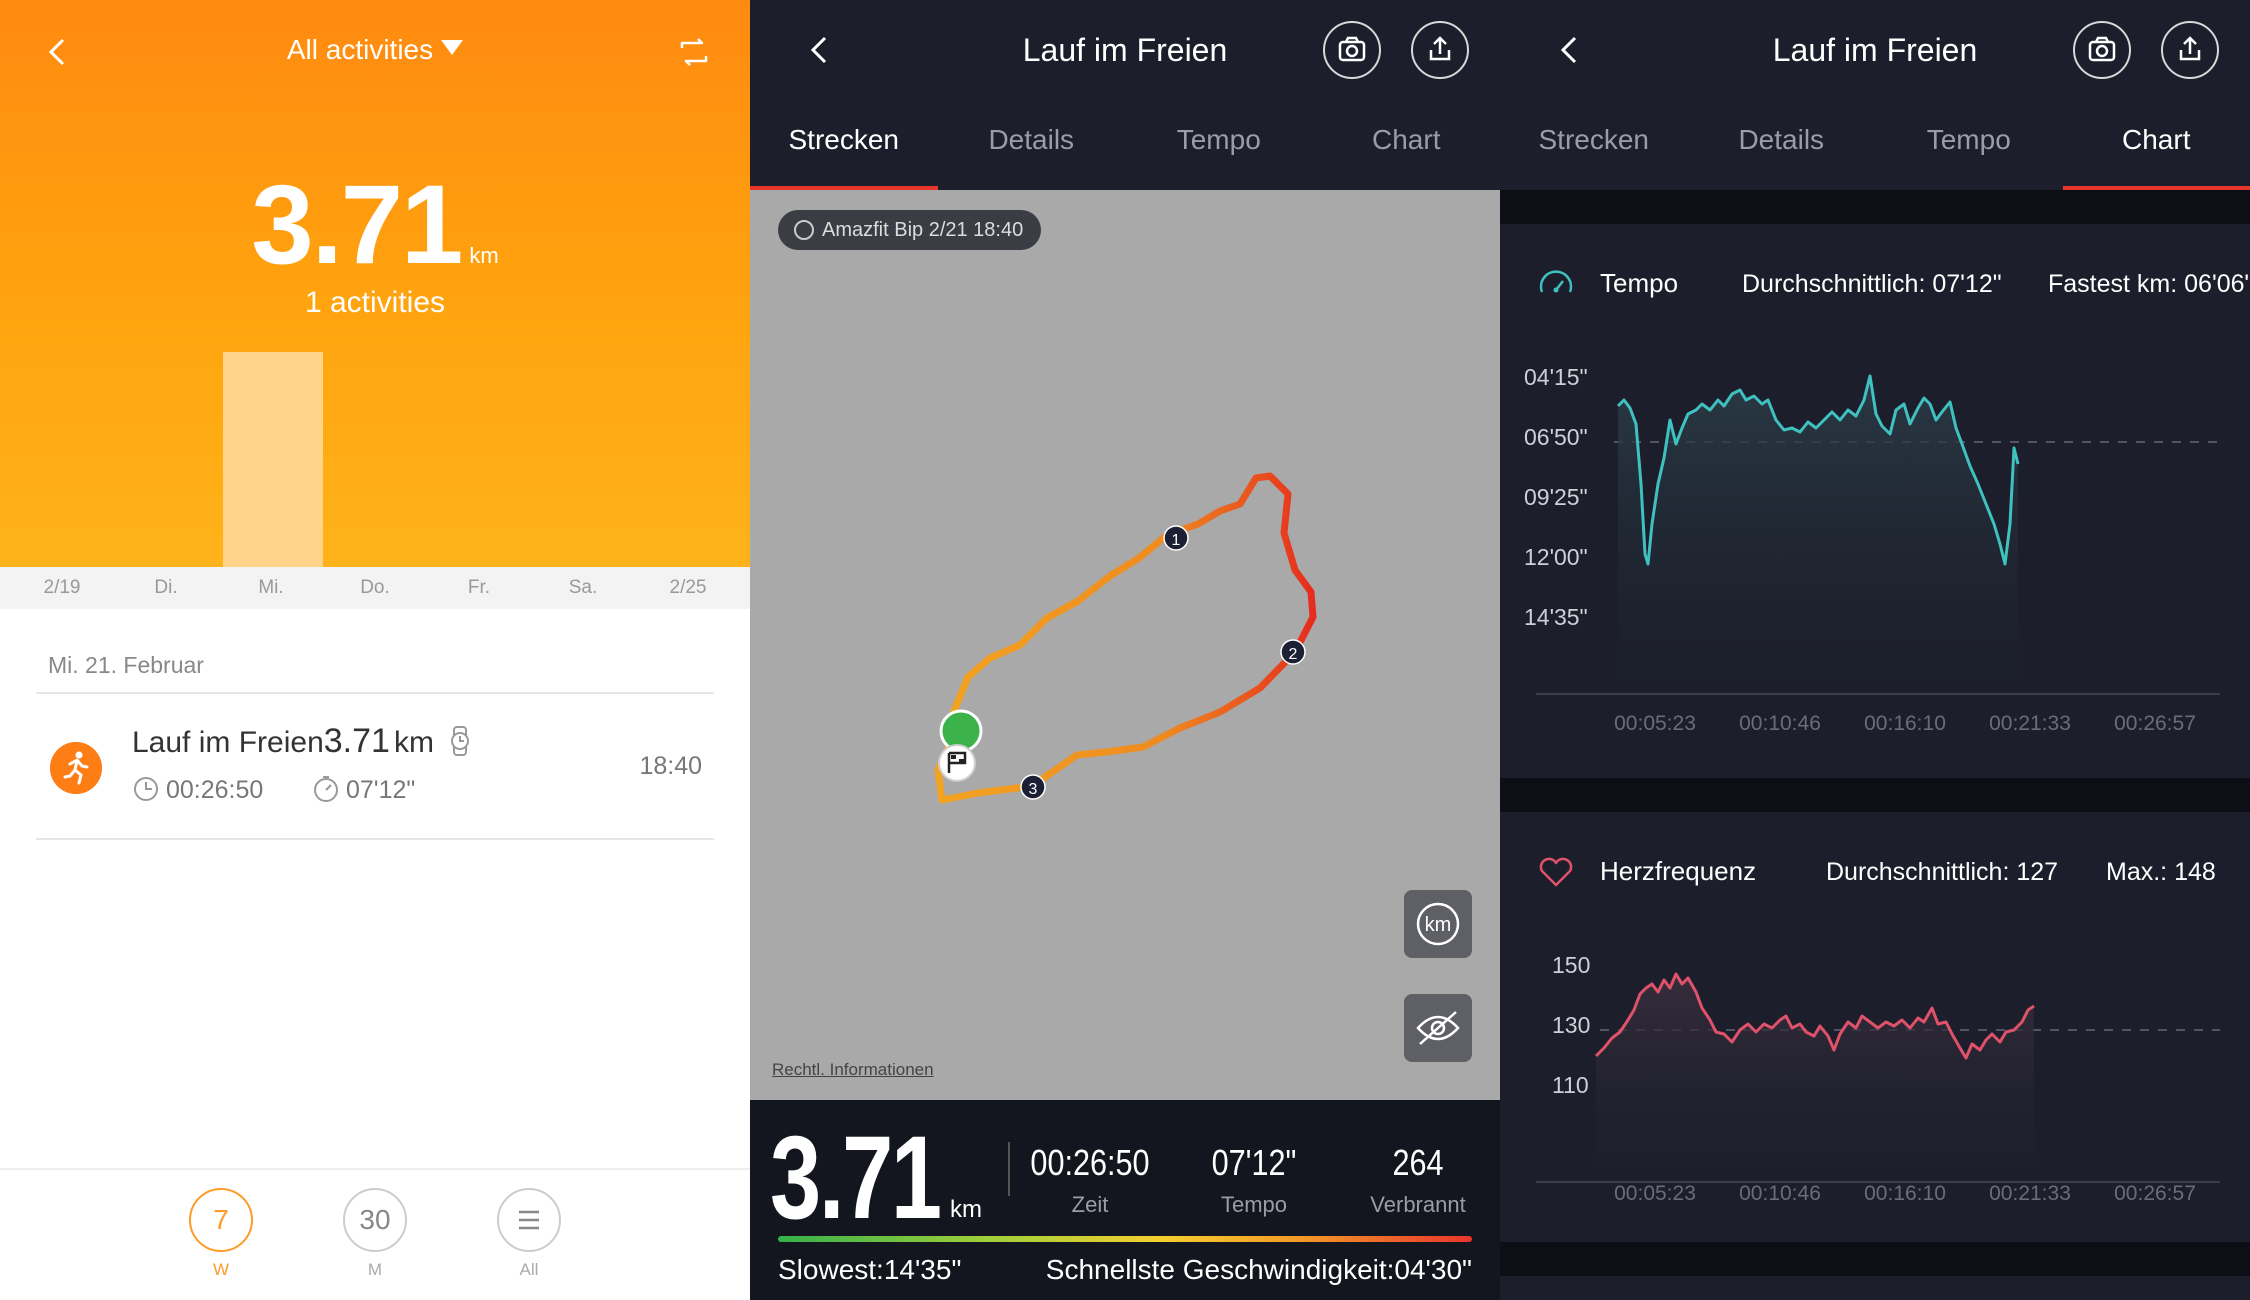 The width and height of the screenshot is (2250, 1300). Describe the element at coordinates (1780, 723) in the screenshot. I see `x-tick: 00:10:46` at that location.